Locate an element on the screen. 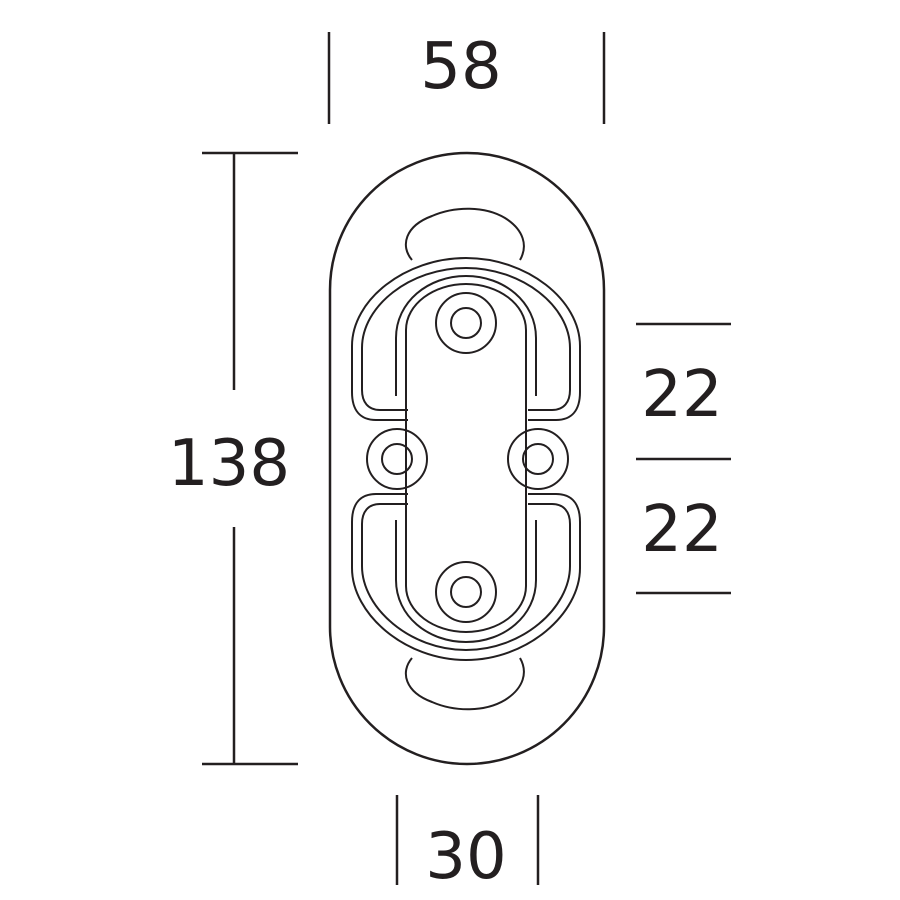 The image size is (900, 900). dimension-label-upper-spacing: 22 is located at coordinates (681, 395).